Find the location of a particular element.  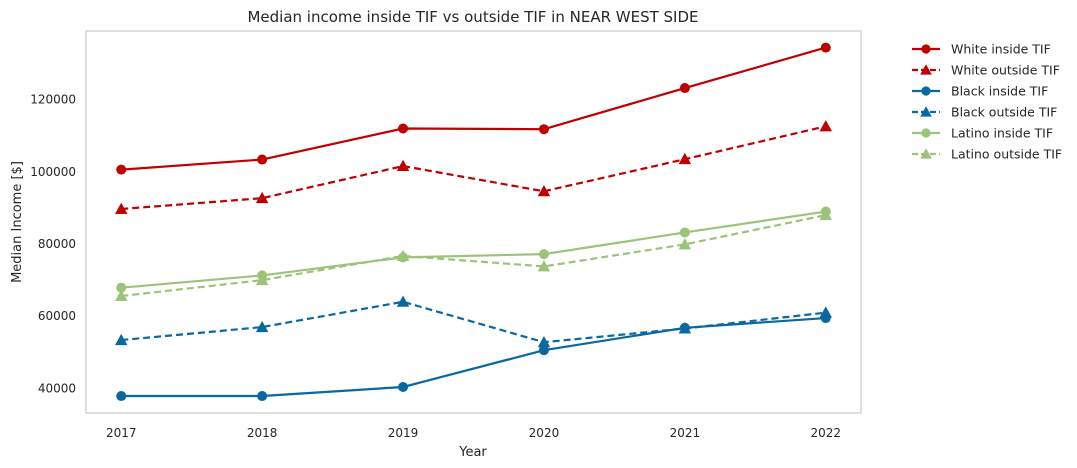

y-tick-label: 100000 is located at coordinates (53, 172).